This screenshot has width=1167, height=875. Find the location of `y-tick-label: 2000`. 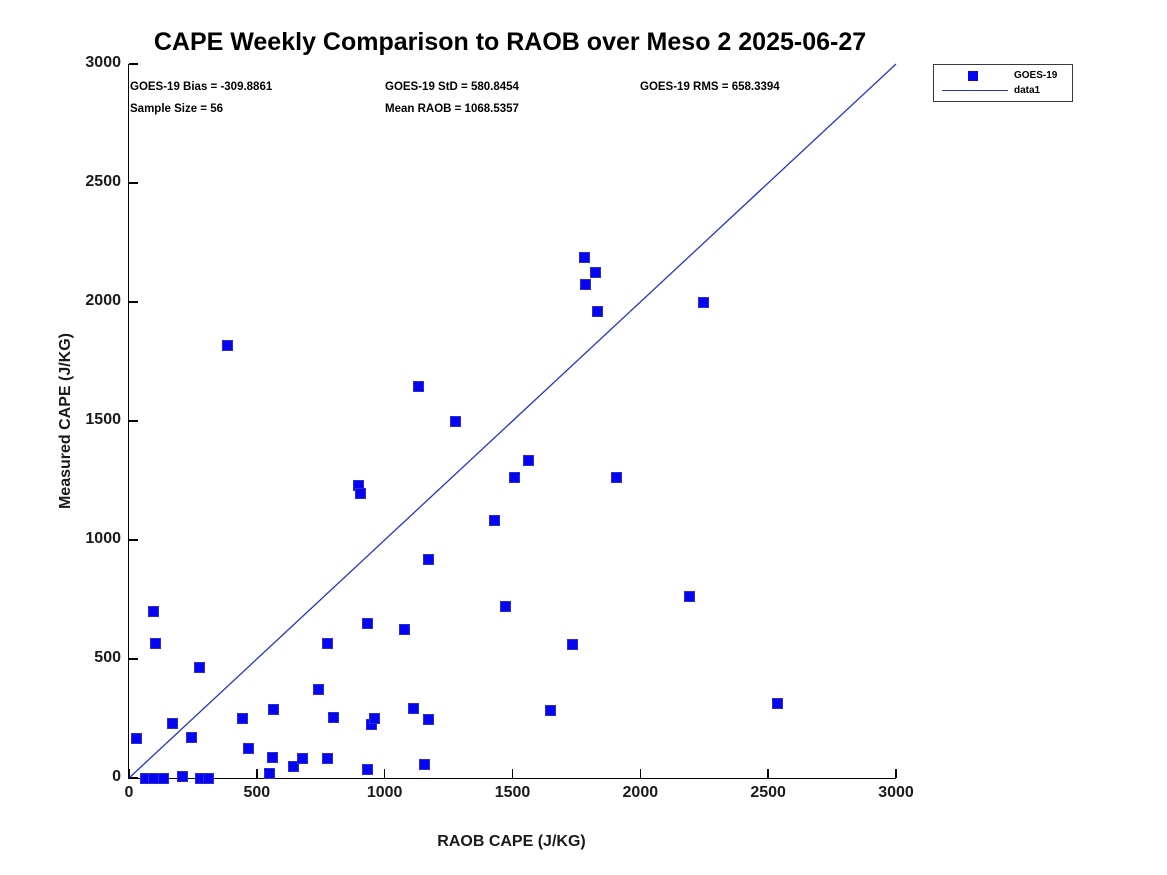

y-tick-label: 2000 is located at coordinates (103, 300).